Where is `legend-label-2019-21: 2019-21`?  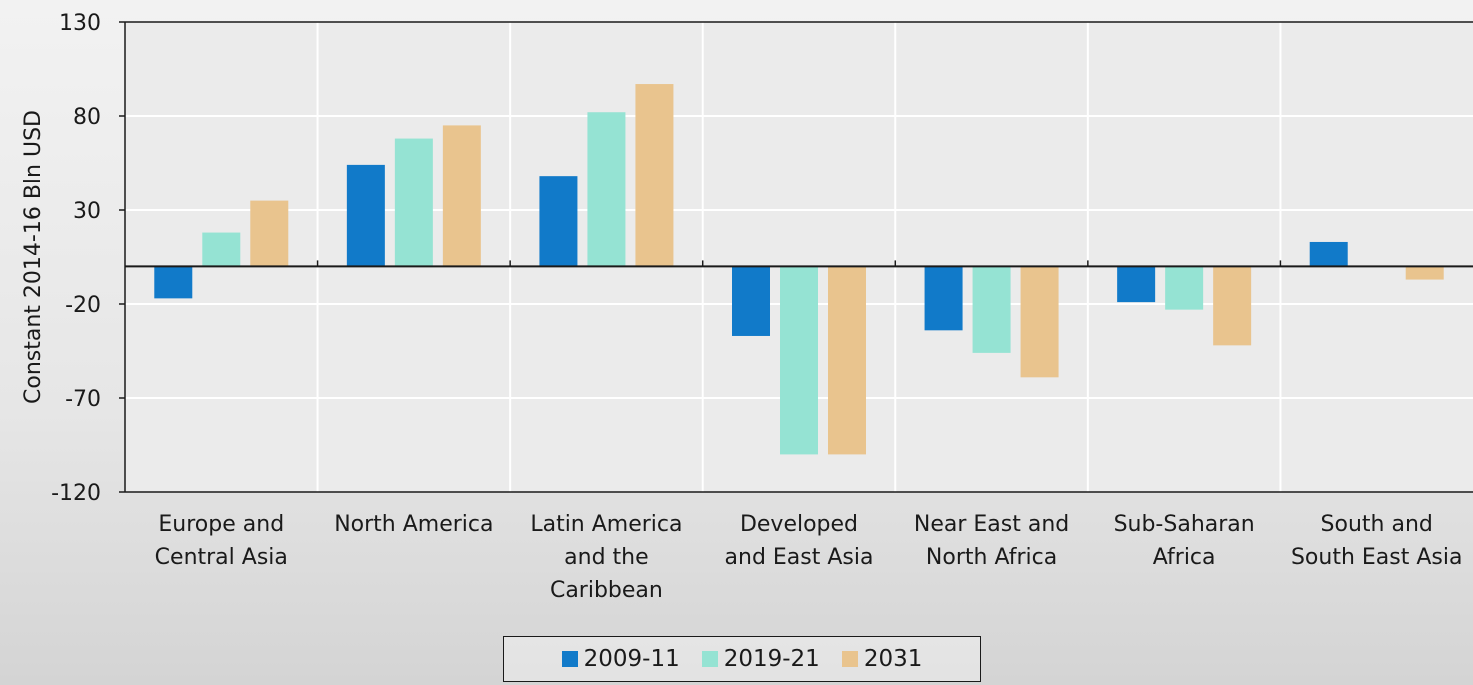
legend-label-2019-21: 2019-21 is located at coordinates (771, 659).